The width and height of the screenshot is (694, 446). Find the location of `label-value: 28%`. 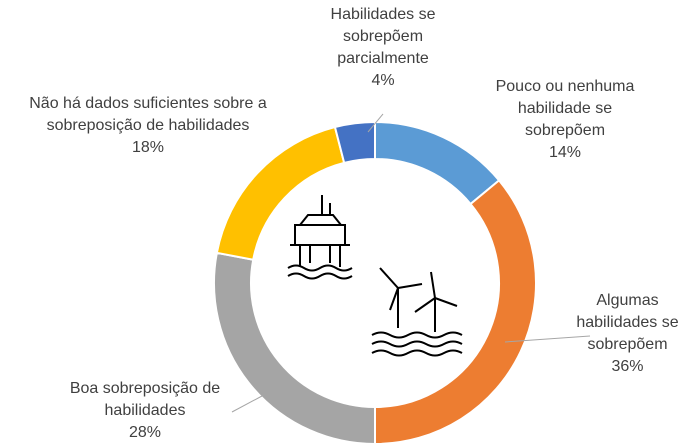

label-value: 28% is located at coordinates (145, 432).